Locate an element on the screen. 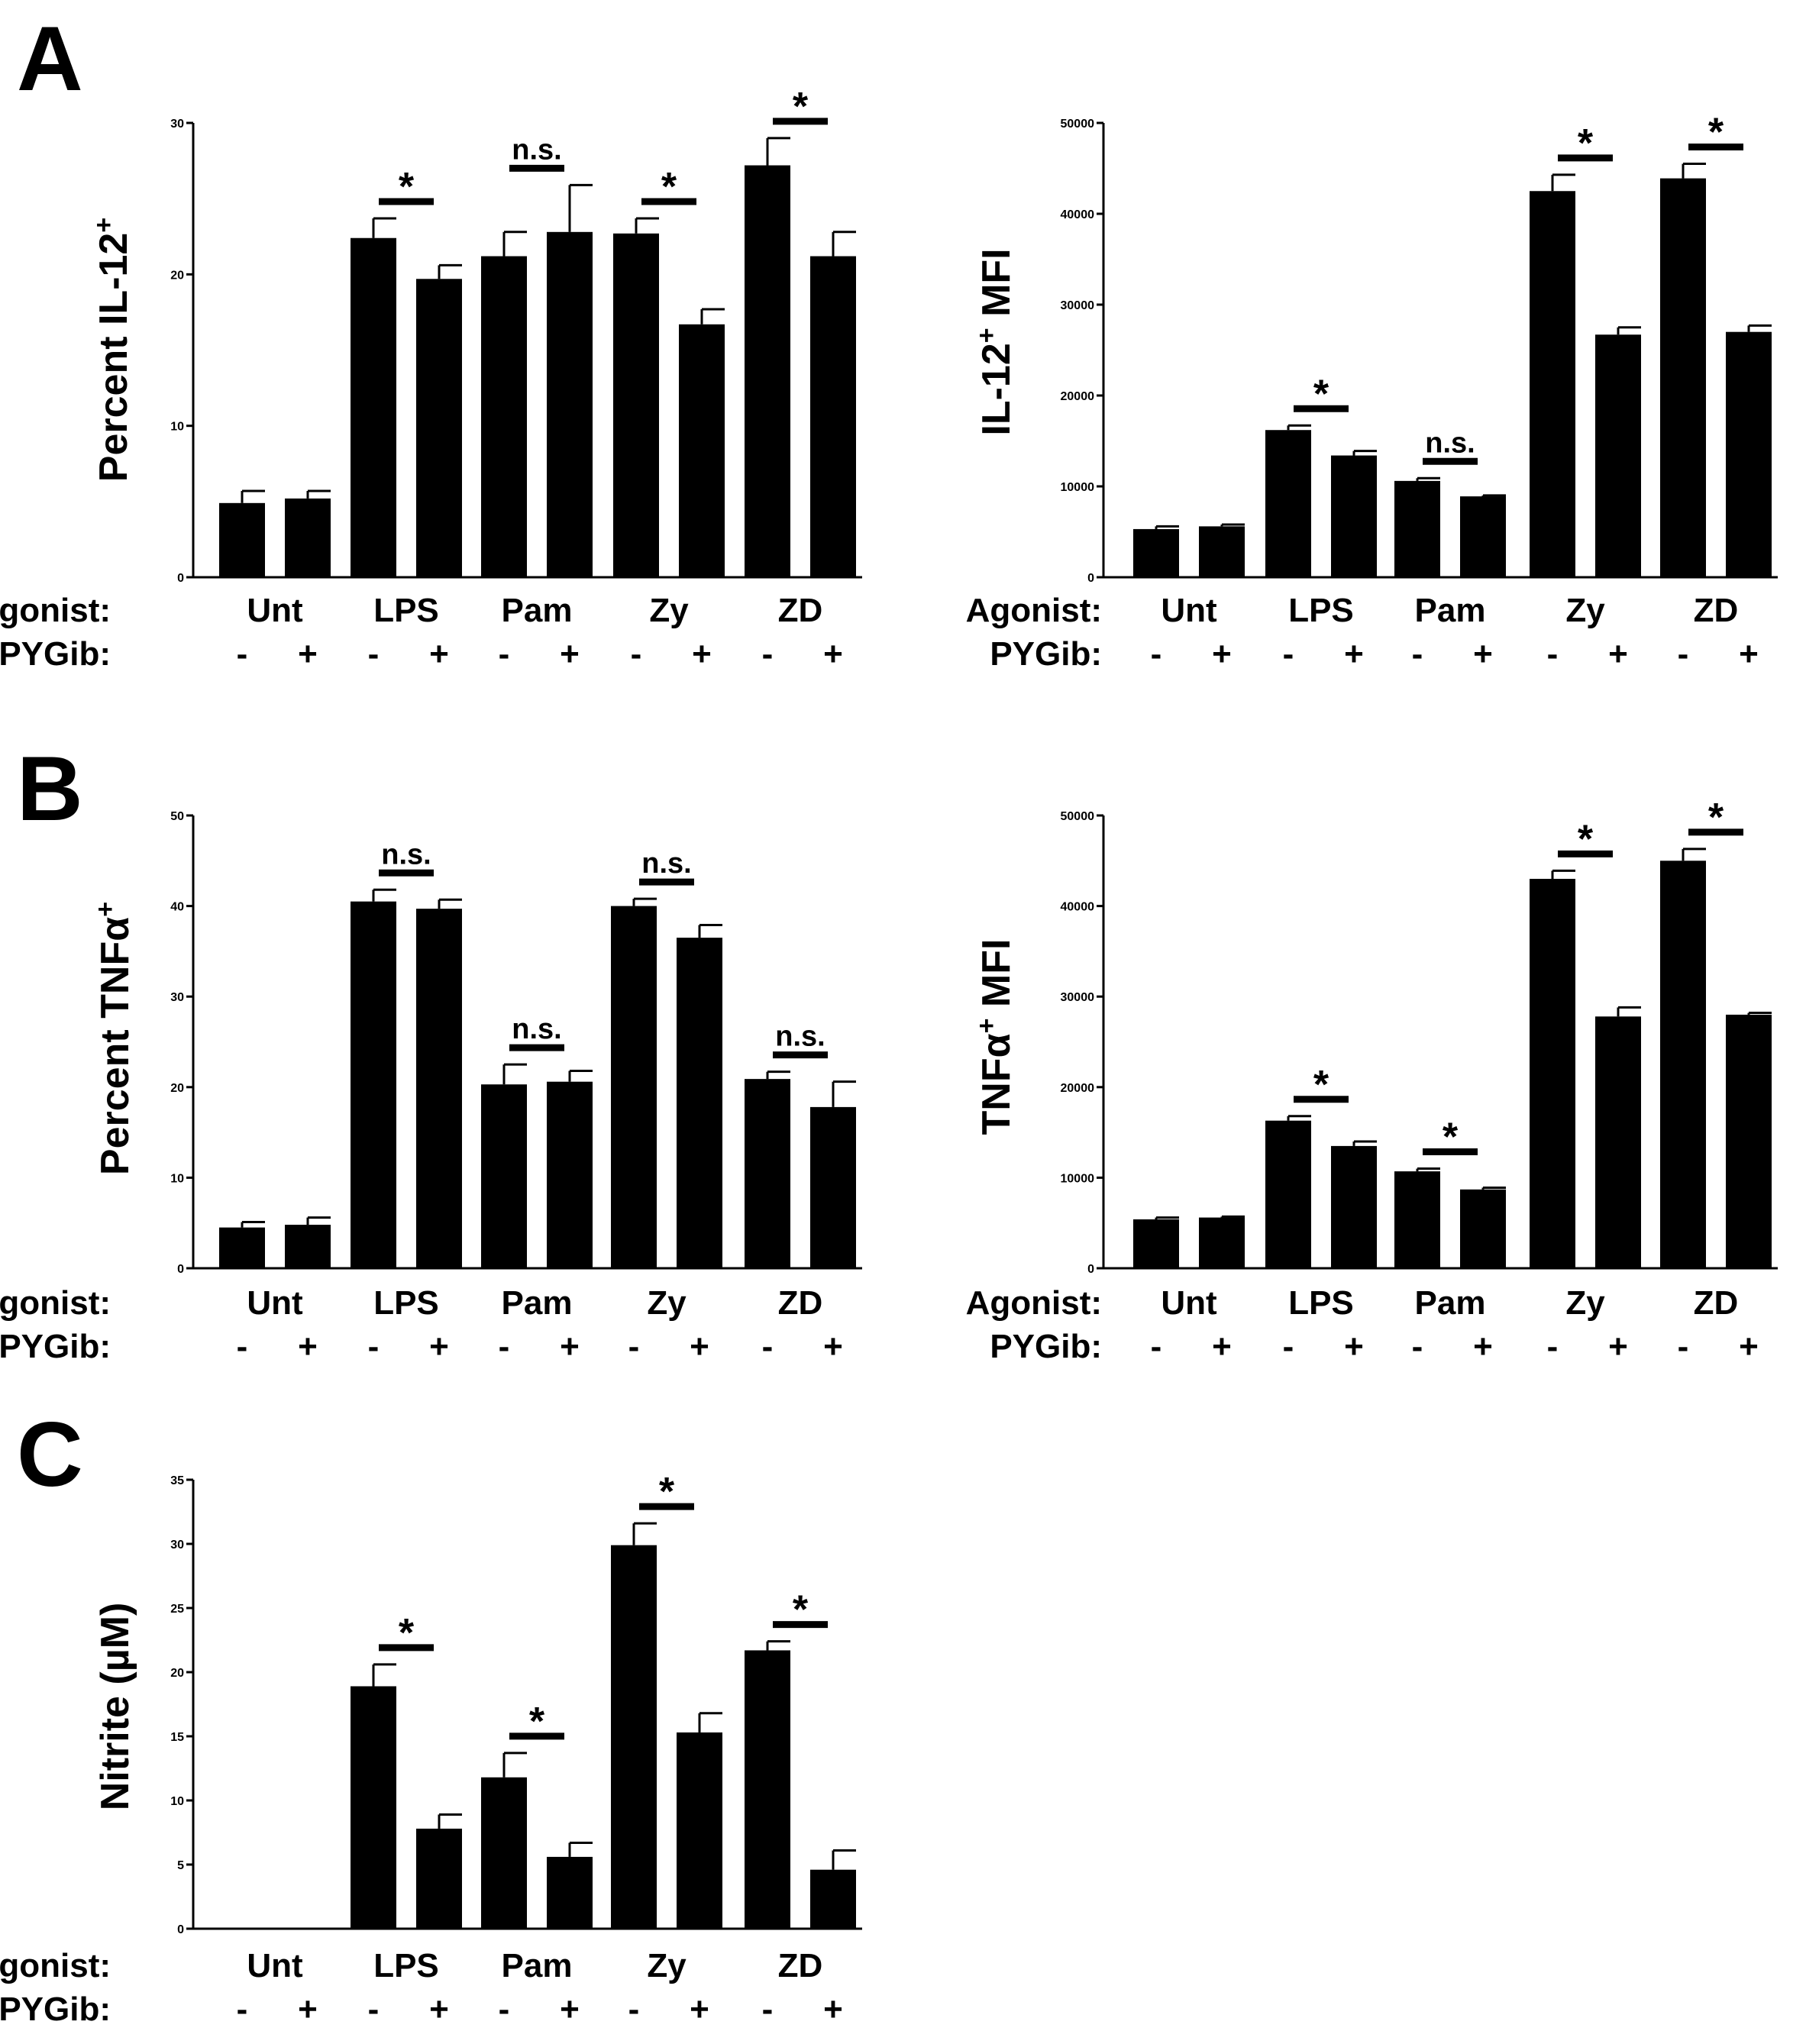  y-axis-label-main: IL-12 is located at coordinates (996, 389).